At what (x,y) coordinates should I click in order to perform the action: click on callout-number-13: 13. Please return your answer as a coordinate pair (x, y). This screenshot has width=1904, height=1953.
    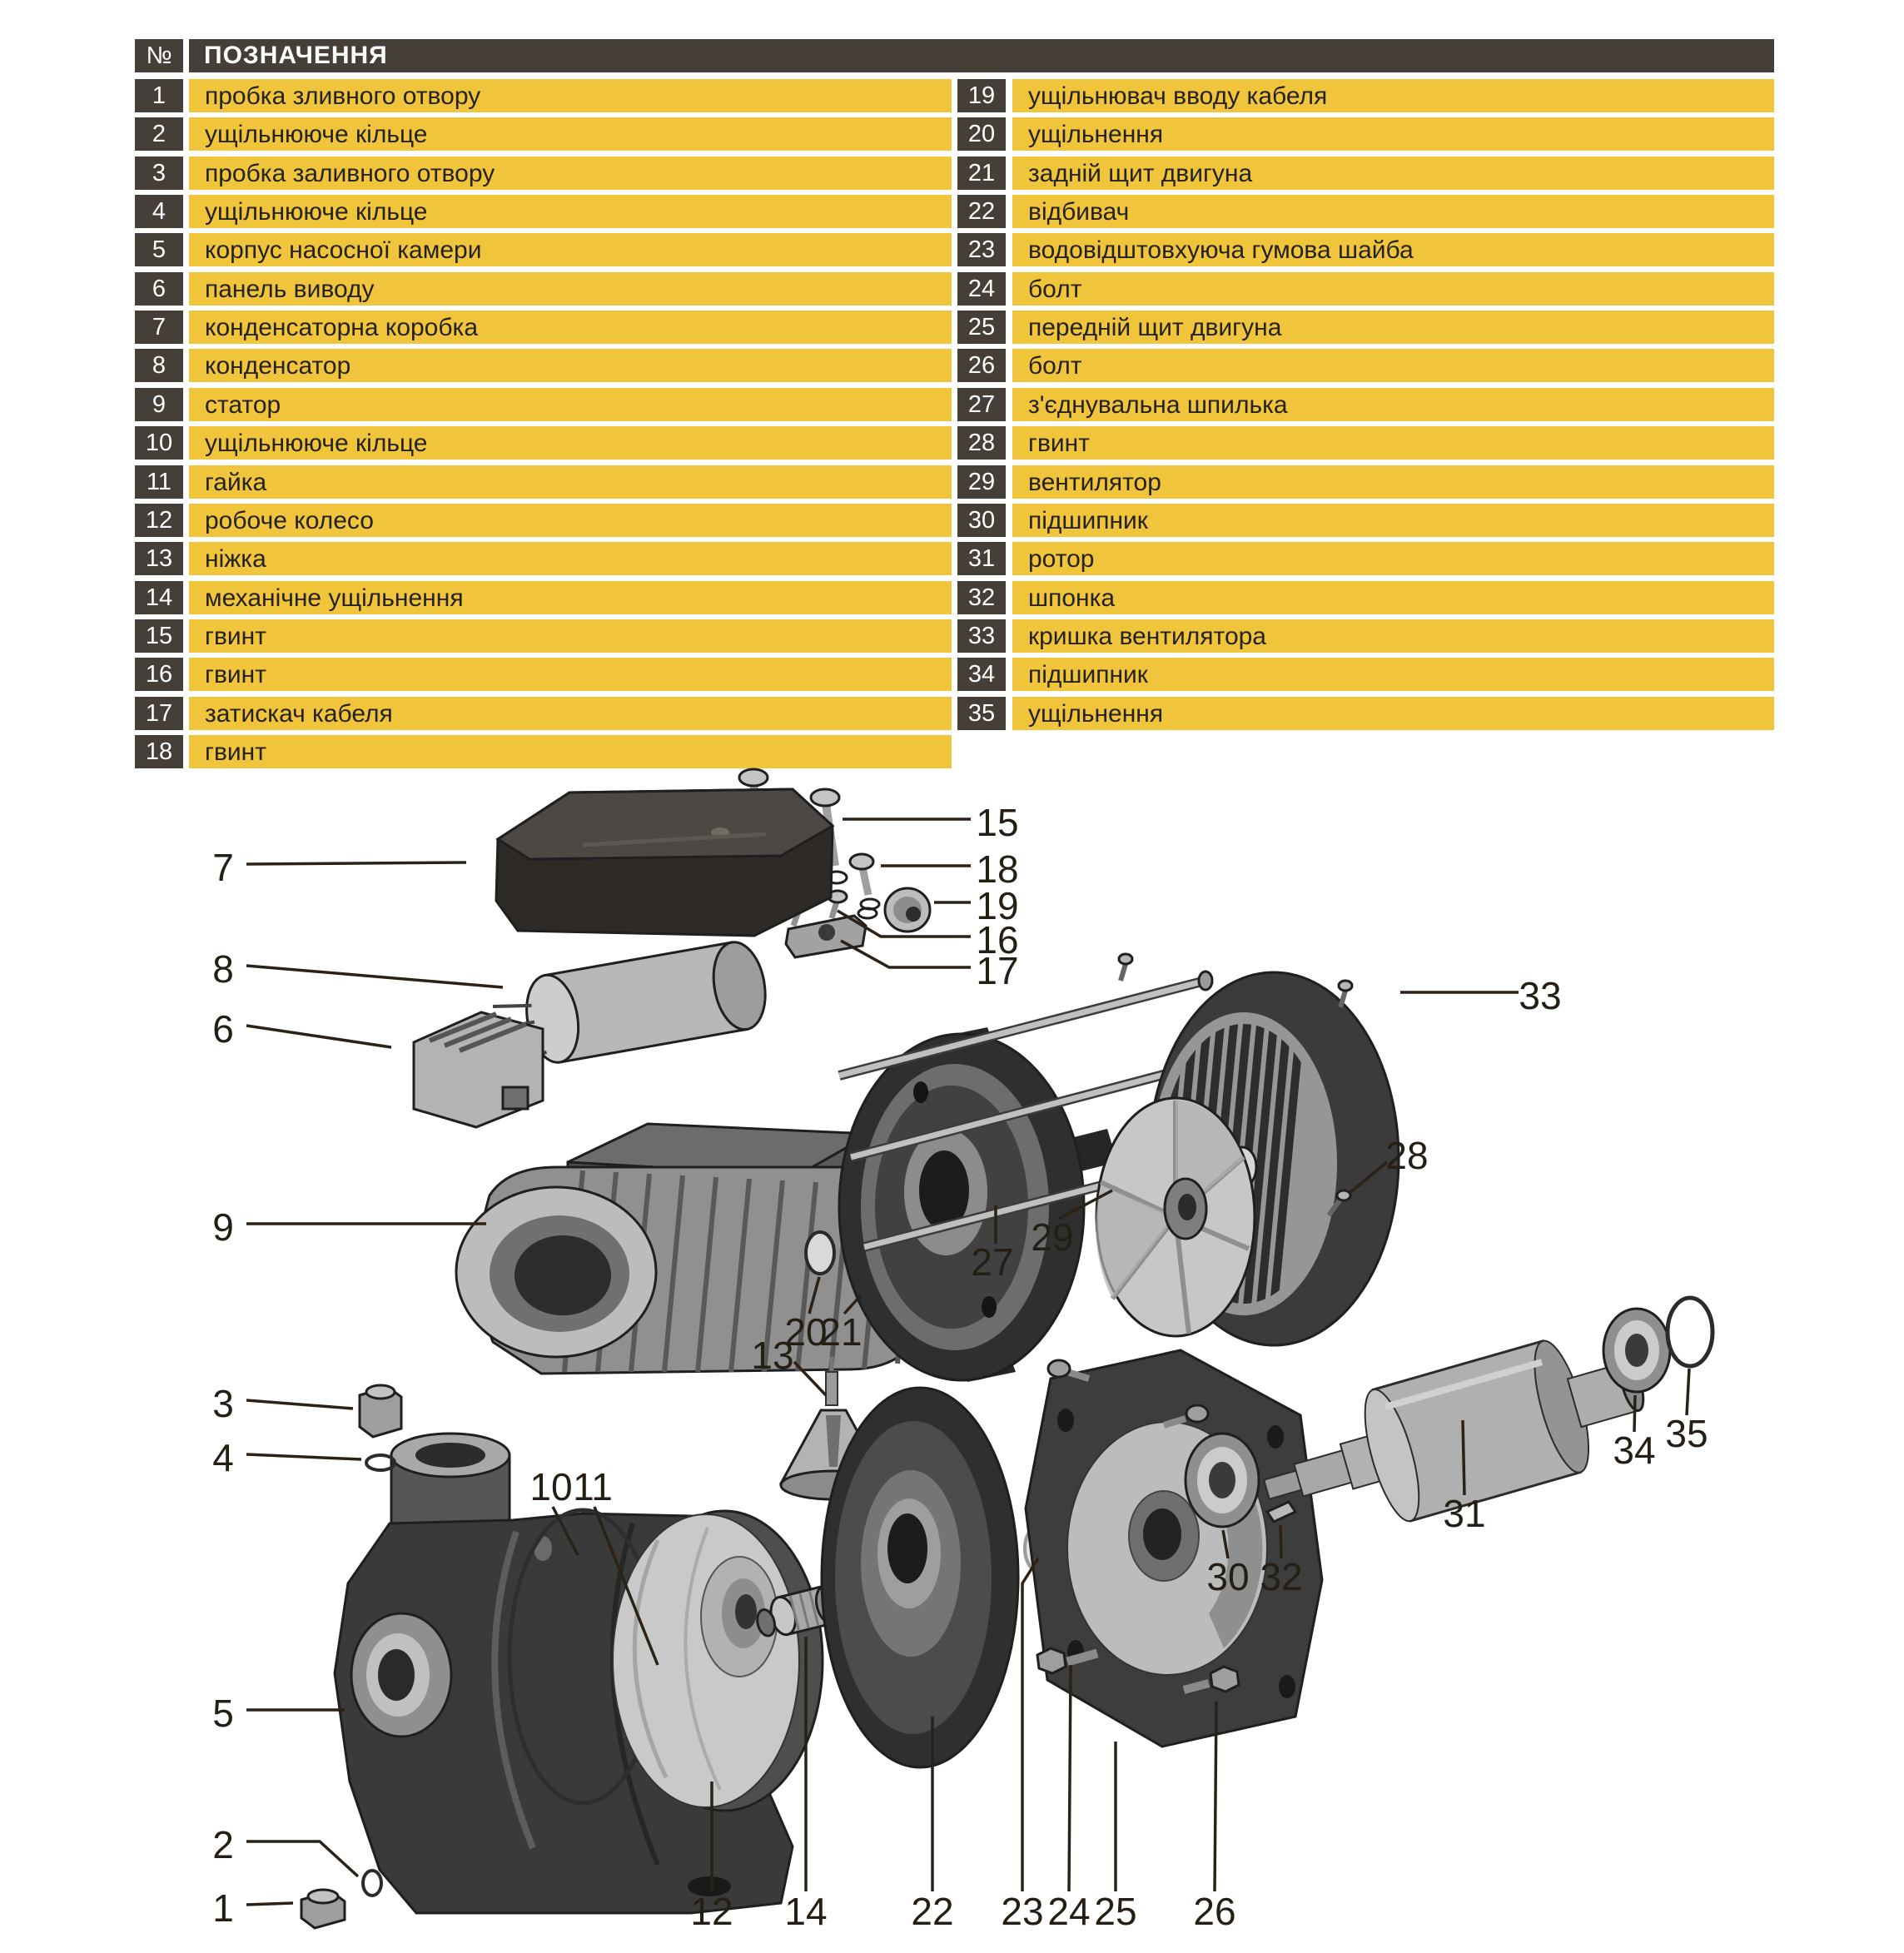
    Looking at the image, I should click on (772, 1355).